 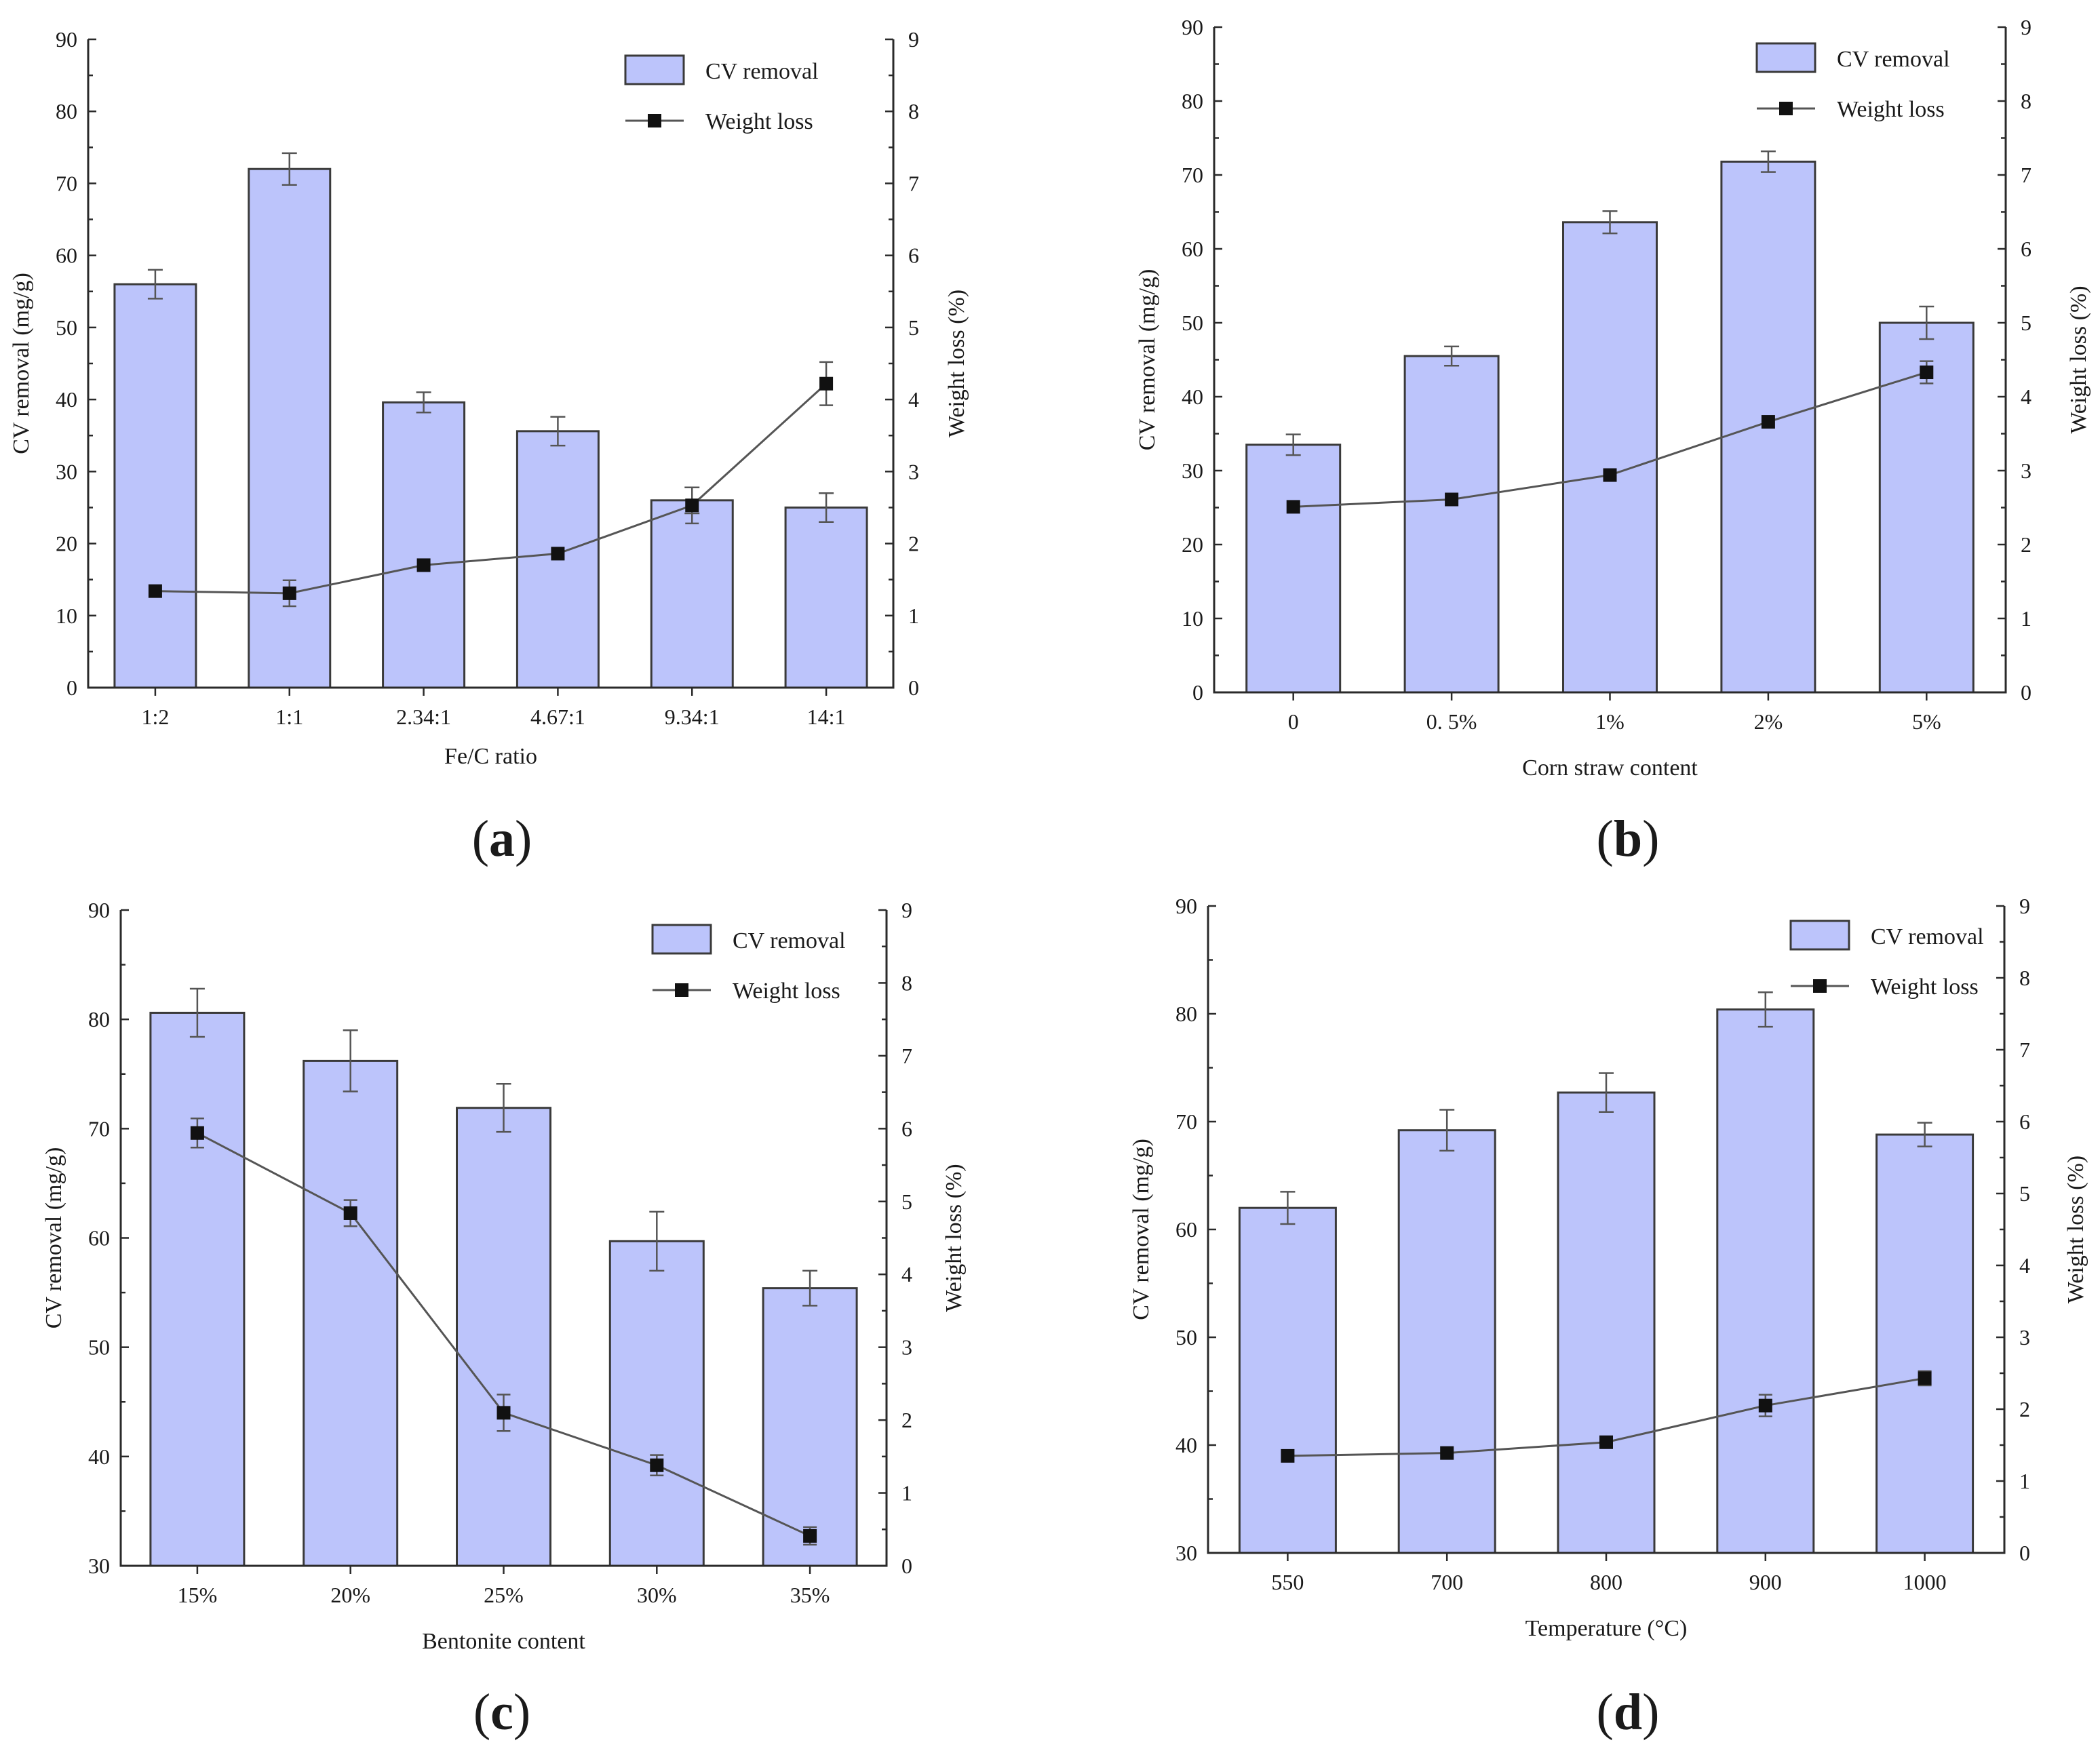 I want to click on y2-tick-label-a-3: 3, so click(x=913, y=471).